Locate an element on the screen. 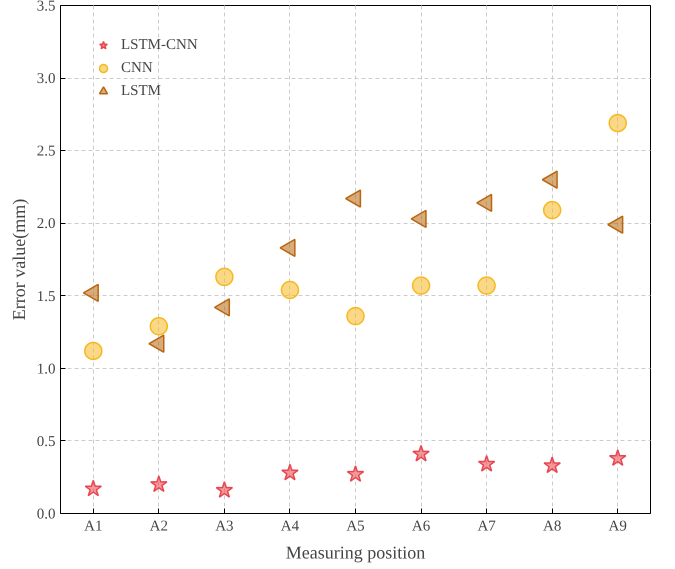 The image size is (675, 569). x-tick-label: A1 is located at coordinates (93, 526).